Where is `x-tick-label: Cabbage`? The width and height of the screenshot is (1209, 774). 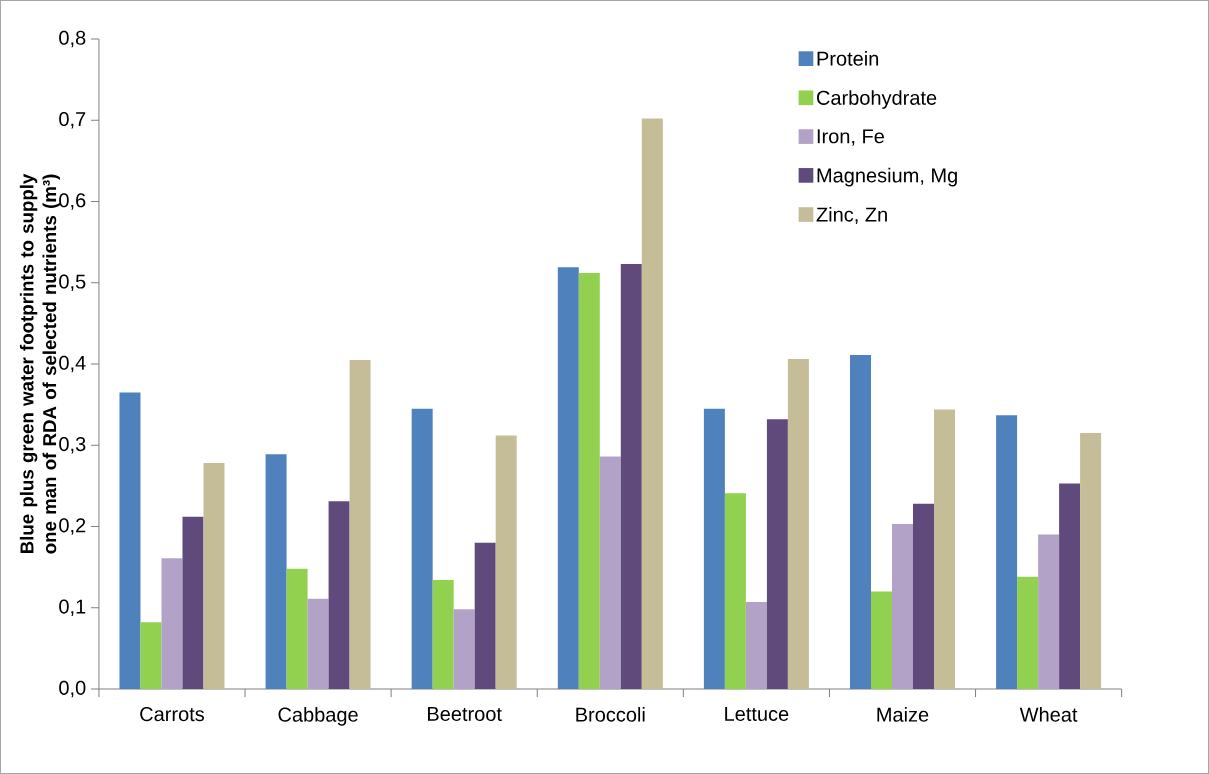 x-tick-label: Cabbage is located at coordinates (318, 716).